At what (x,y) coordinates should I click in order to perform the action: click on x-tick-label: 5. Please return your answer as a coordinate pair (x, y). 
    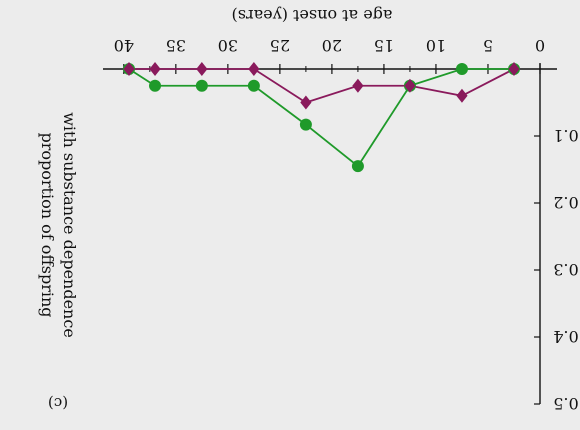
    Looking at the image, I should click on (488, 45).